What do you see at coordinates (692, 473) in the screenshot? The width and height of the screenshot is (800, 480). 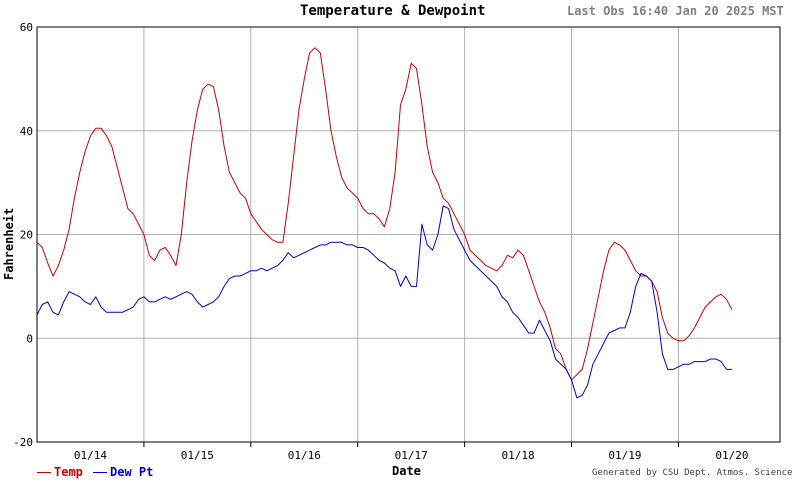 I see `credit-text: Generated by CSU Dept. Atmos. Science` at bounding box center [692, 473].